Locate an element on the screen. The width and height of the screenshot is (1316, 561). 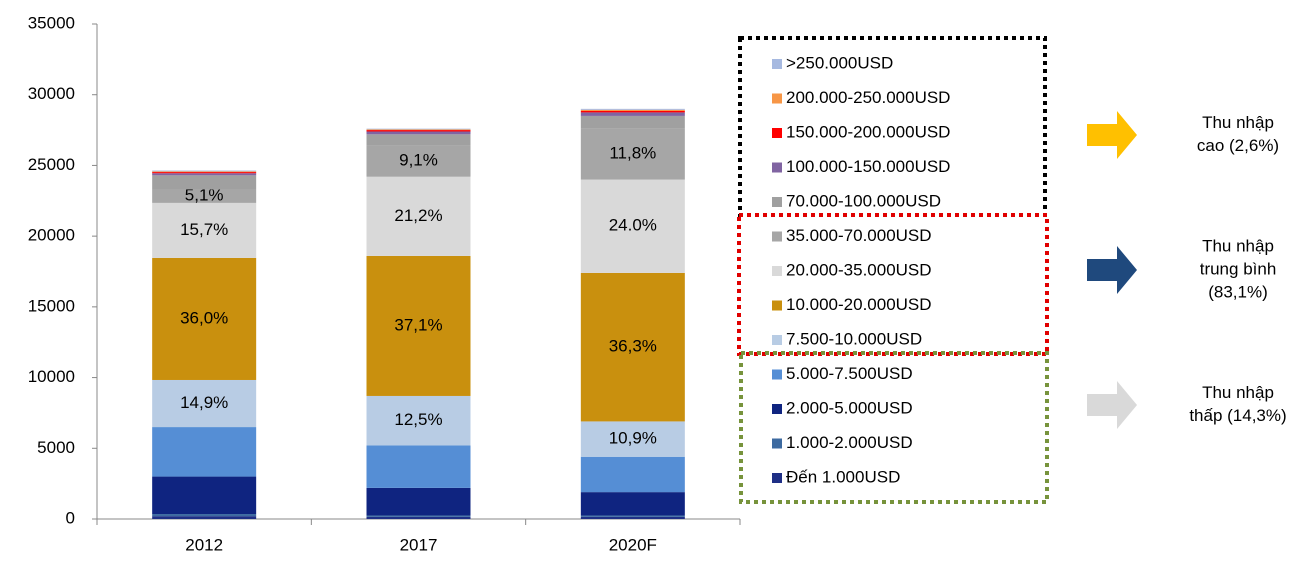
segment-label: 36,3% is located at coordinates (633, 346).